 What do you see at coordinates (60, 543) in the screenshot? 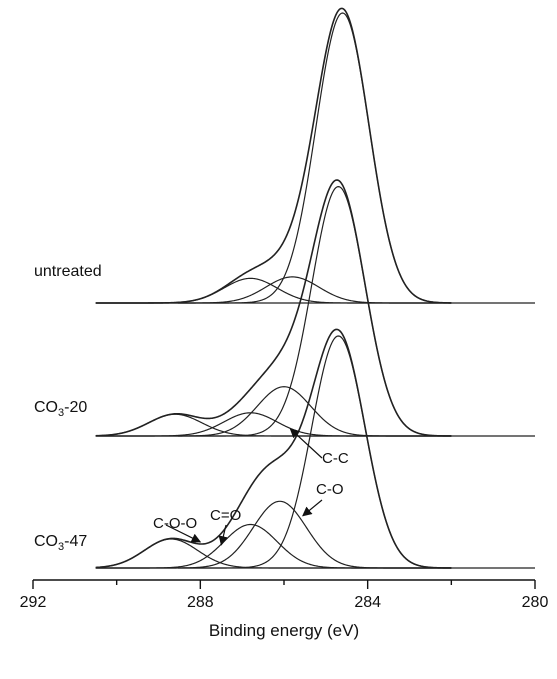
I see `spectrum-label: CO3-47` at bounding box center [60, 543].